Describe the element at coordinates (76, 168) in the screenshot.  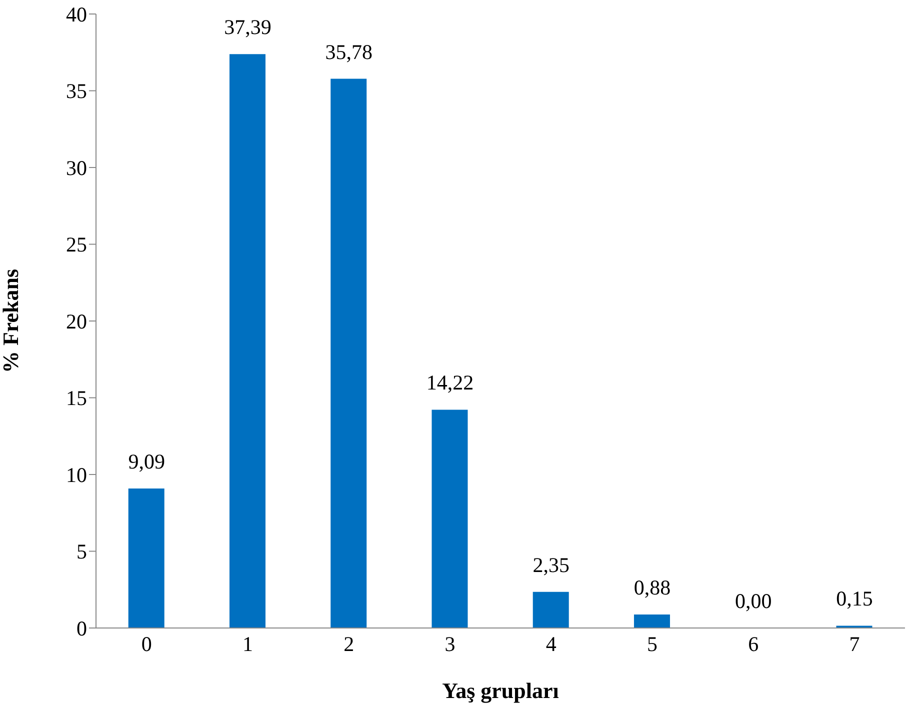
I see `y-tick-label: 30` at that location.